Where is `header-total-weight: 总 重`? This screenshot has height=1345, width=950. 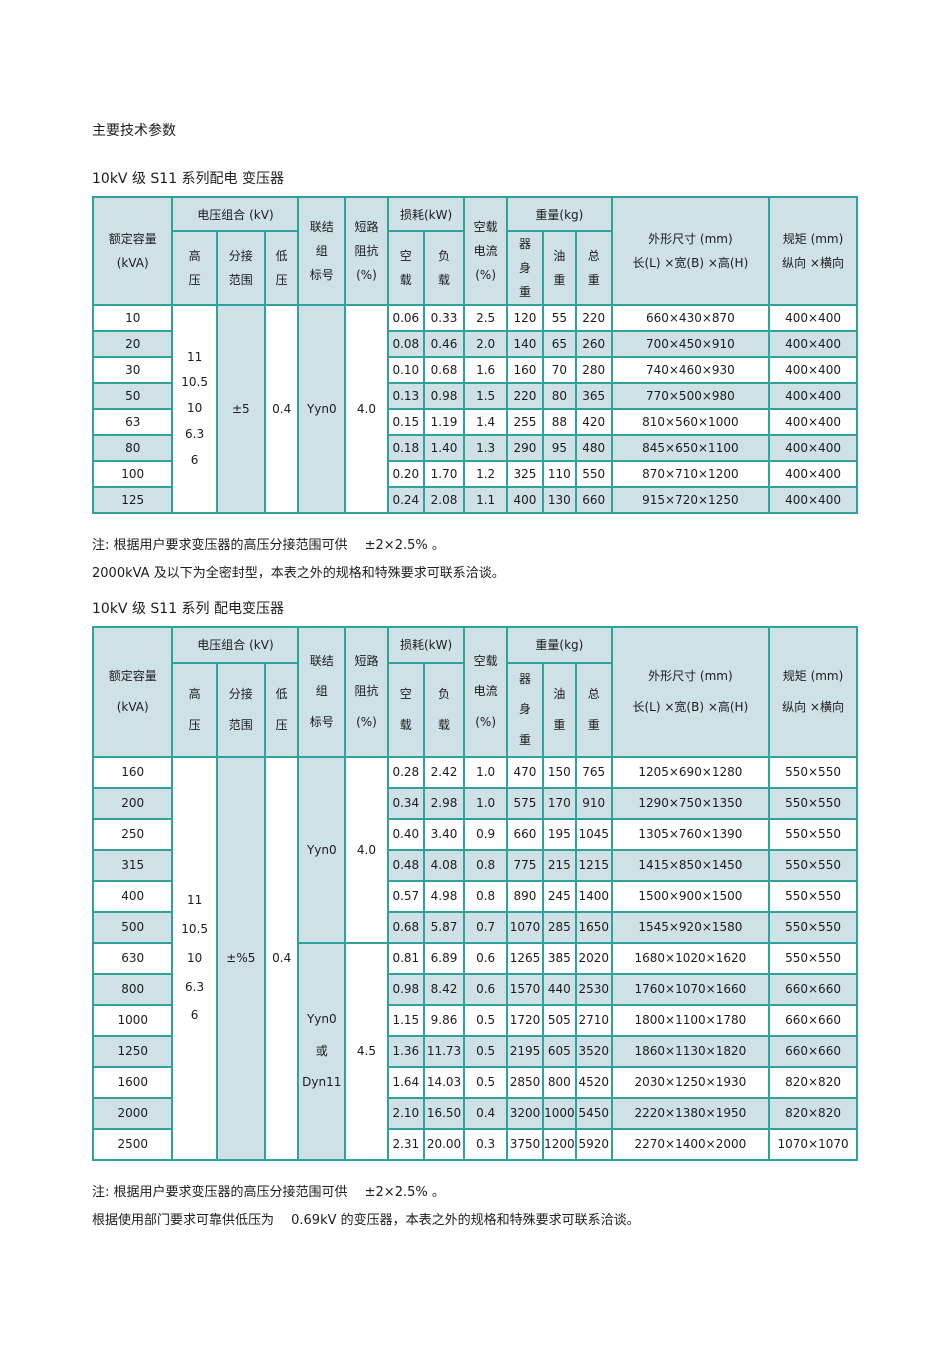 header-total-weight: 总 重 is located at coordinates (593, 709).